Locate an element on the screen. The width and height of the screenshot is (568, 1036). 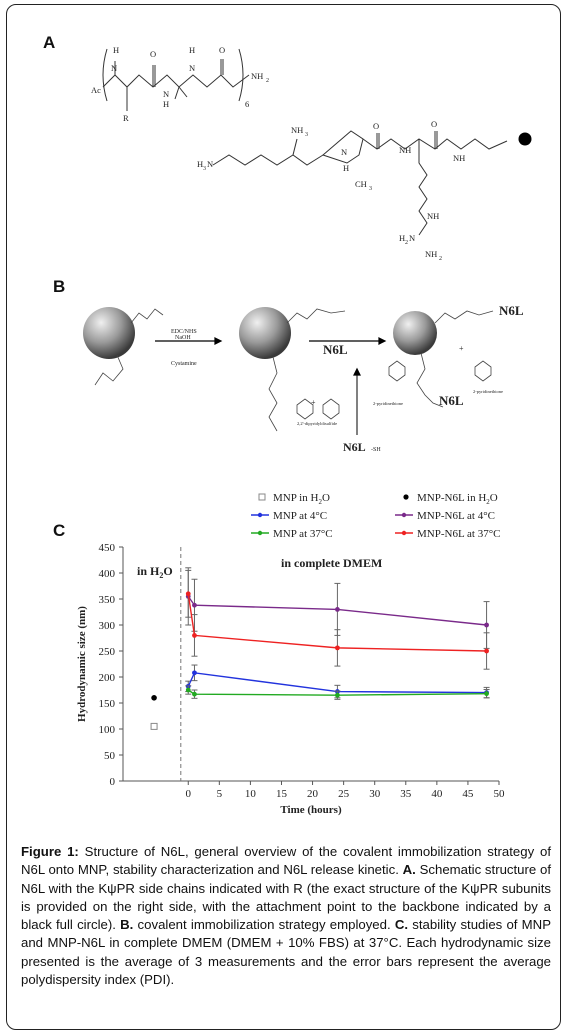
caption-figure-label: Figure 1: is located at coordinates (50, 851).